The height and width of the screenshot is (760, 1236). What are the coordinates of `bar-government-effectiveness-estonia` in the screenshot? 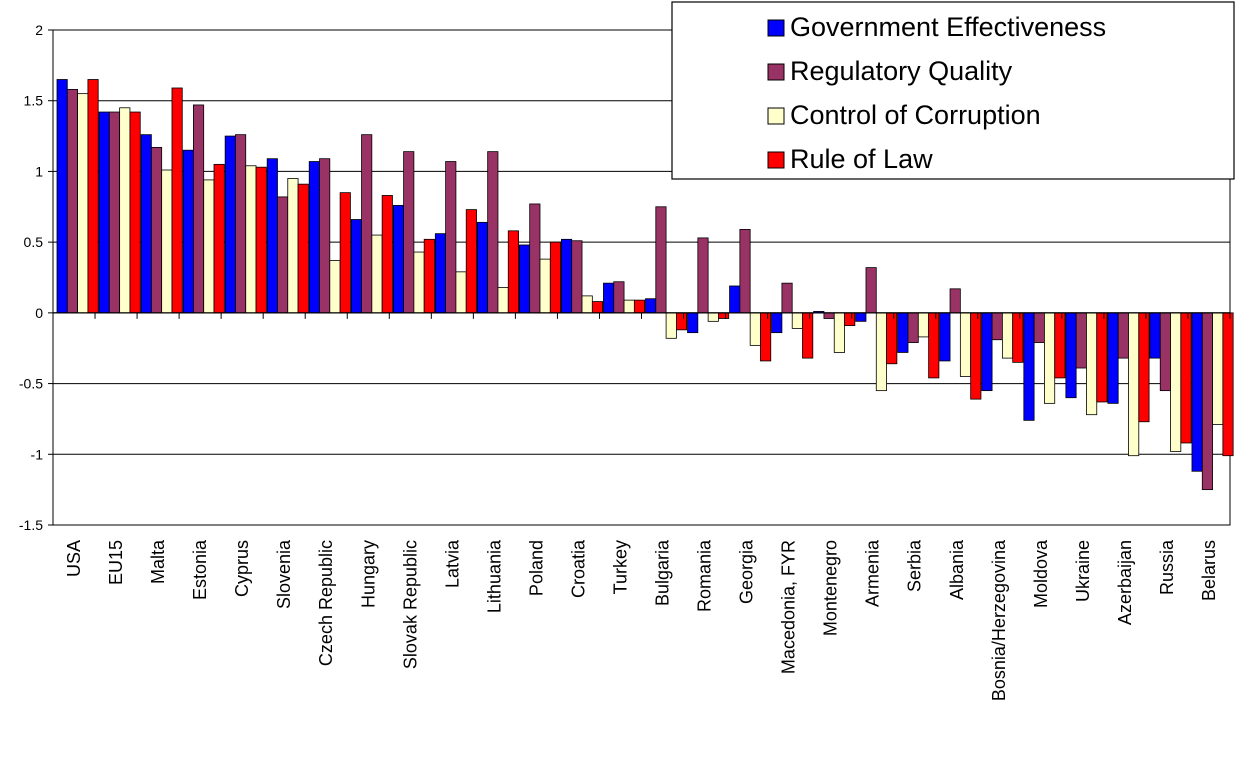 It's located at (188, 231).